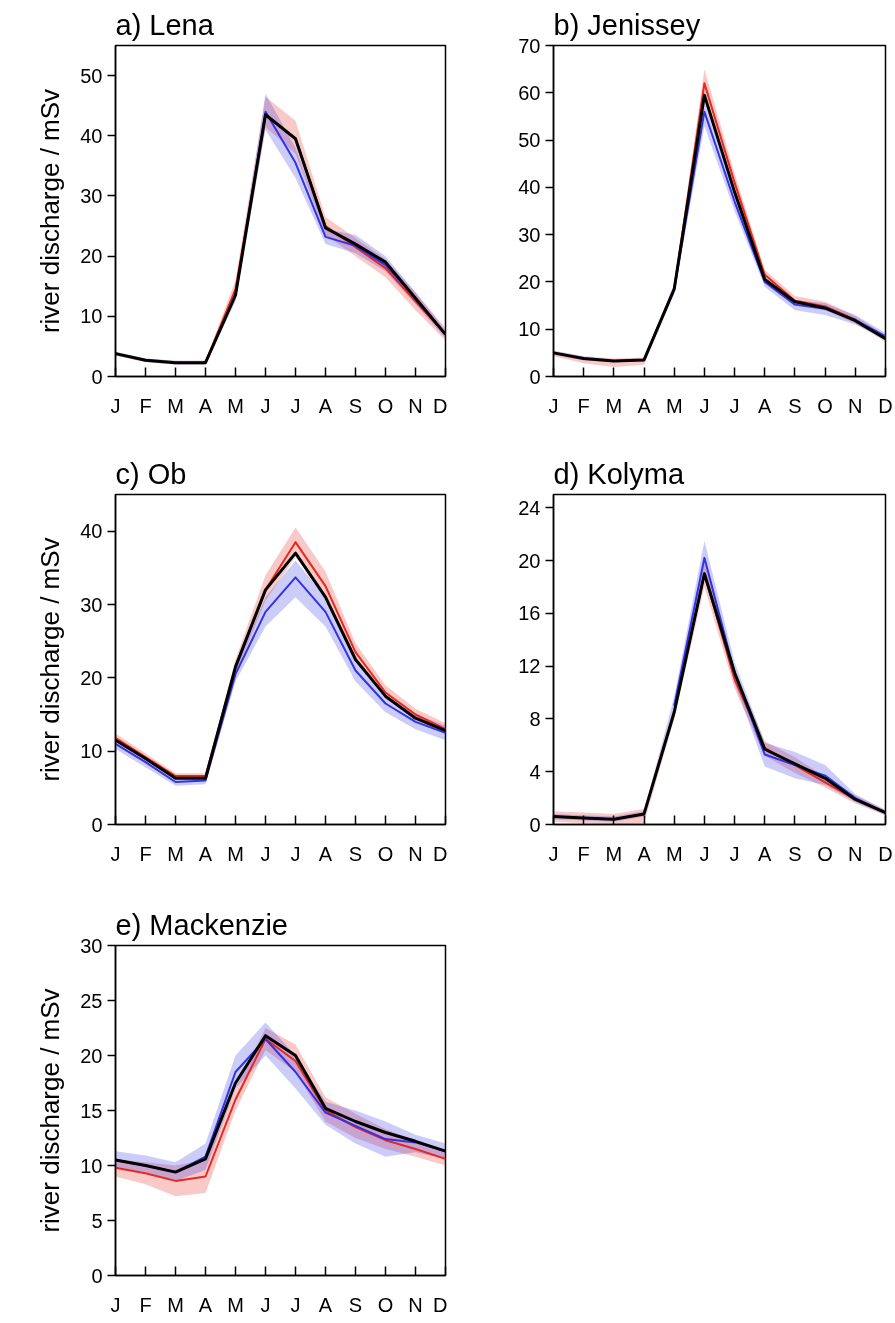  What do you see at coordinates (91, 1110) in the screenshot?
I see `y-tick-label: 15` at bounding box center [91, 1110].